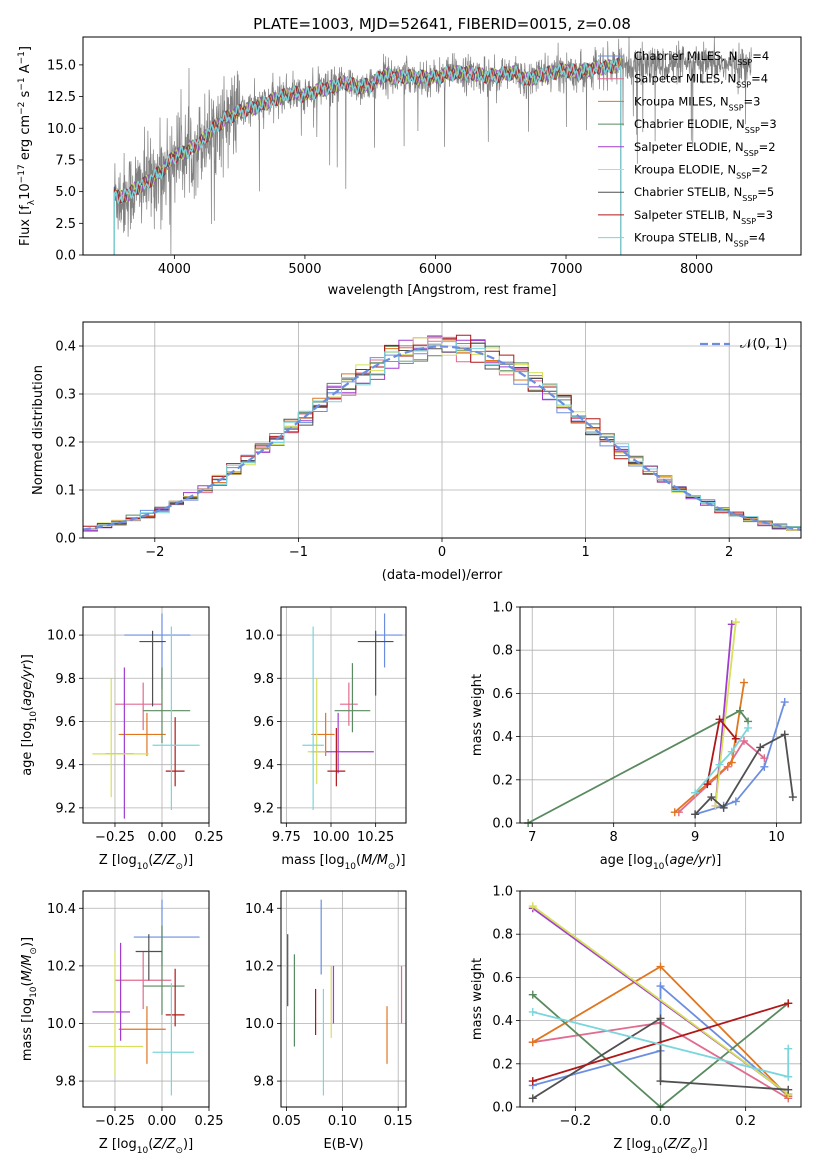 The width and height of the screenshot is (819, 1170). I want to click on y-tick-label: 12.5, so click(61, 97).